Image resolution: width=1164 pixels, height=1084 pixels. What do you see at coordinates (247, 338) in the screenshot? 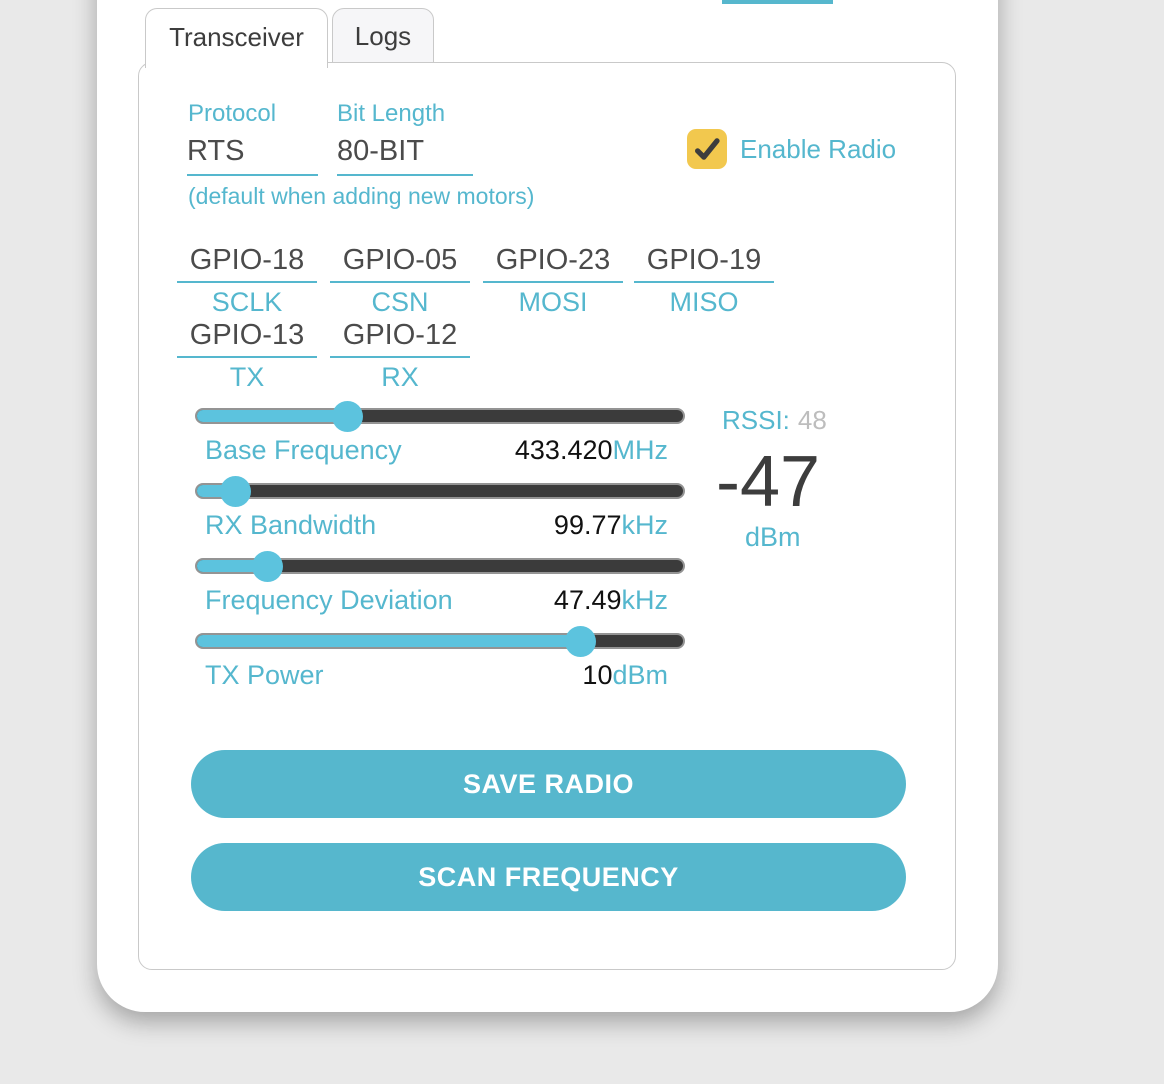
I see `gpio-tx-field: GPIO-13` at bounding box center [247, 338].